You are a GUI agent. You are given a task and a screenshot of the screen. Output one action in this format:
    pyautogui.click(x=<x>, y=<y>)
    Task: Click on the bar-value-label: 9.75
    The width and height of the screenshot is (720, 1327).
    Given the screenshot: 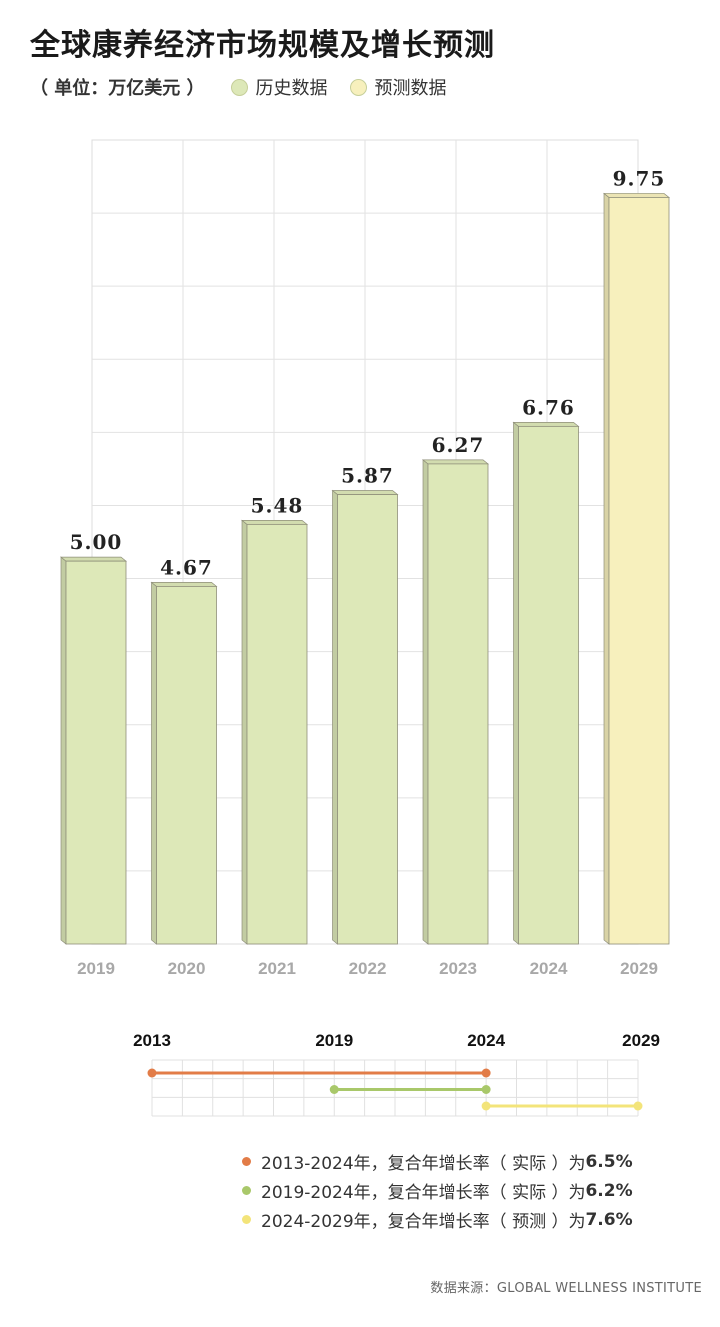 What is the action you would take?
    pyautogui.click(x=639, y=178)
    